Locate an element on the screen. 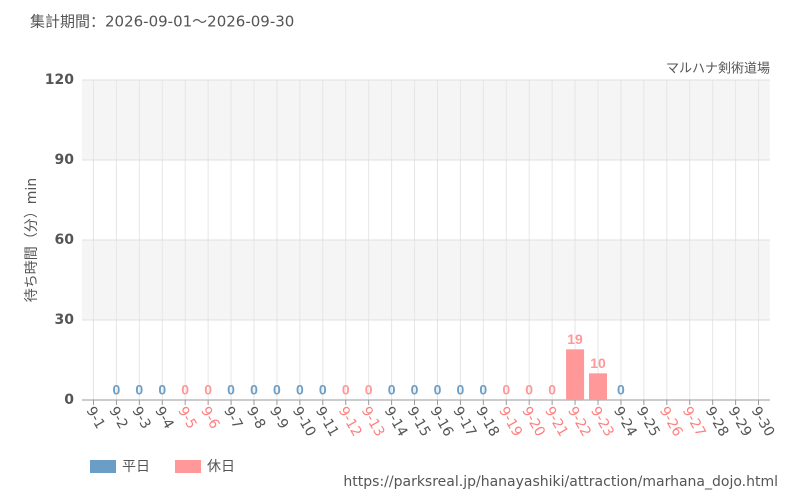 This screenshot has width=800, height=500. x-tick-label: 9-12 is located at coordinates (350, 422).